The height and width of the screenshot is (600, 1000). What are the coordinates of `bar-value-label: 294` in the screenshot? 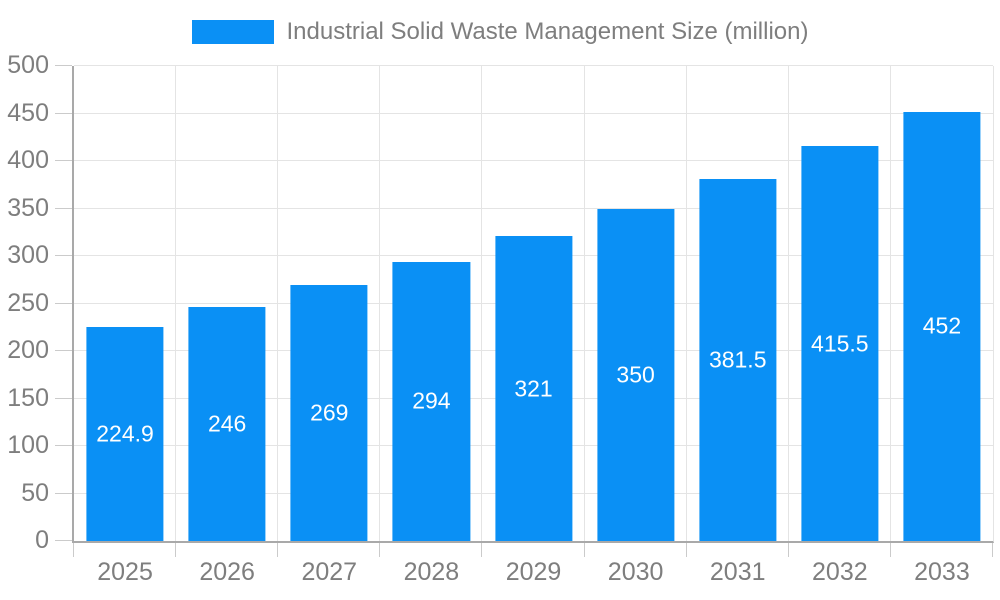 It's located at (431, 400).